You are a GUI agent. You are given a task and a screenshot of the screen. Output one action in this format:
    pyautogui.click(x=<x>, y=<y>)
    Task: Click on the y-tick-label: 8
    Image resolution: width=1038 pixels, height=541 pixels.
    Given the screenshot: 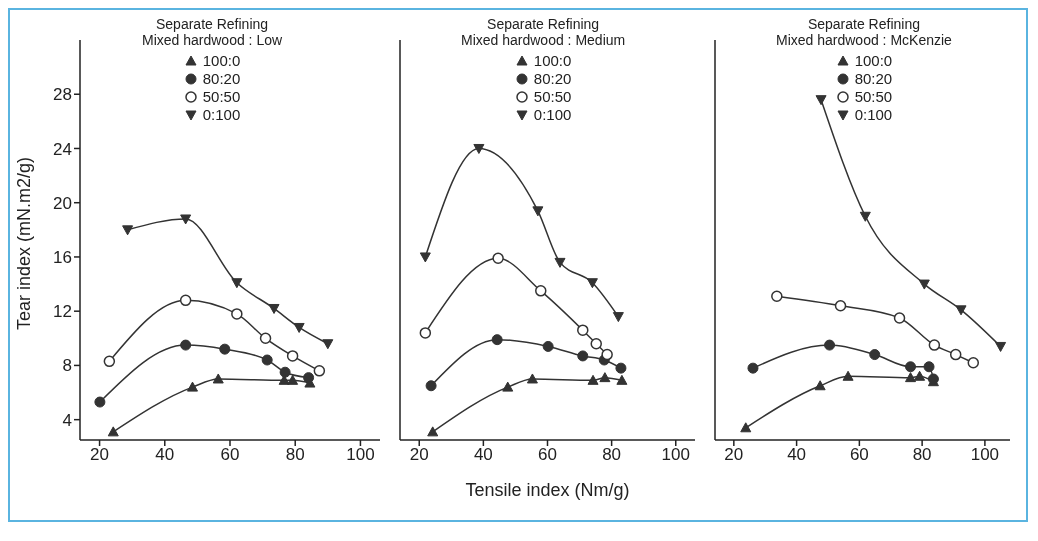 What is the action you would take?
    pyautogui.click(x=67, y=366)
    